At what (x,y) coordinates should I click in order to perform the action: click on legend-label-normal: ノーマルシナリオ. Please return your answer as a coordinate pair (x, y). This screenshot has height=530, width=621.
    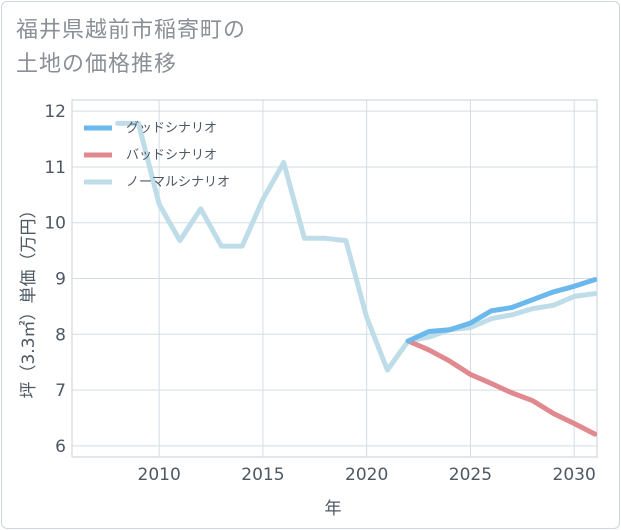
    Looking at the image, I should click on (178, 182).